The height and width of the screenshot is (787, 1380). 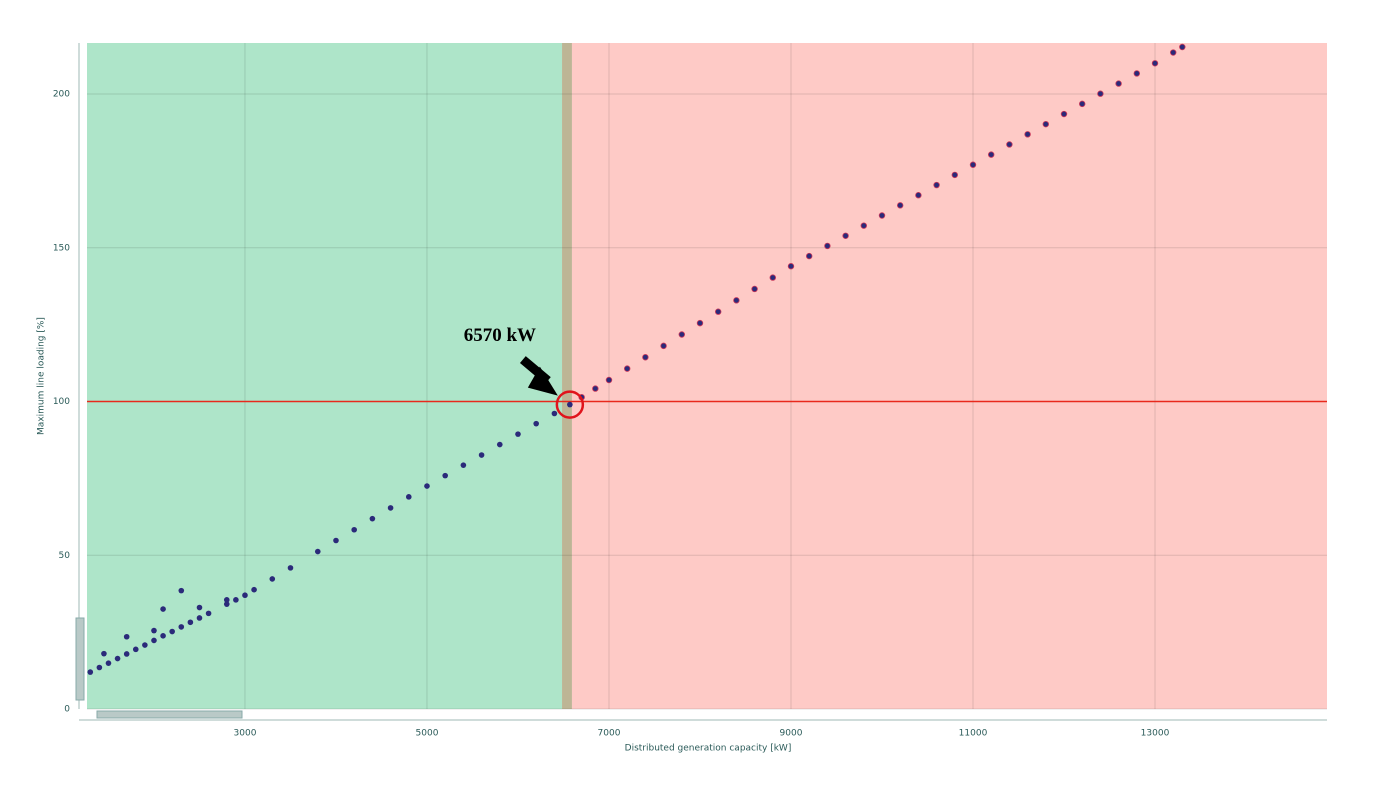 I want to click on y-tick-label: 200, so click(x=61, y=95).